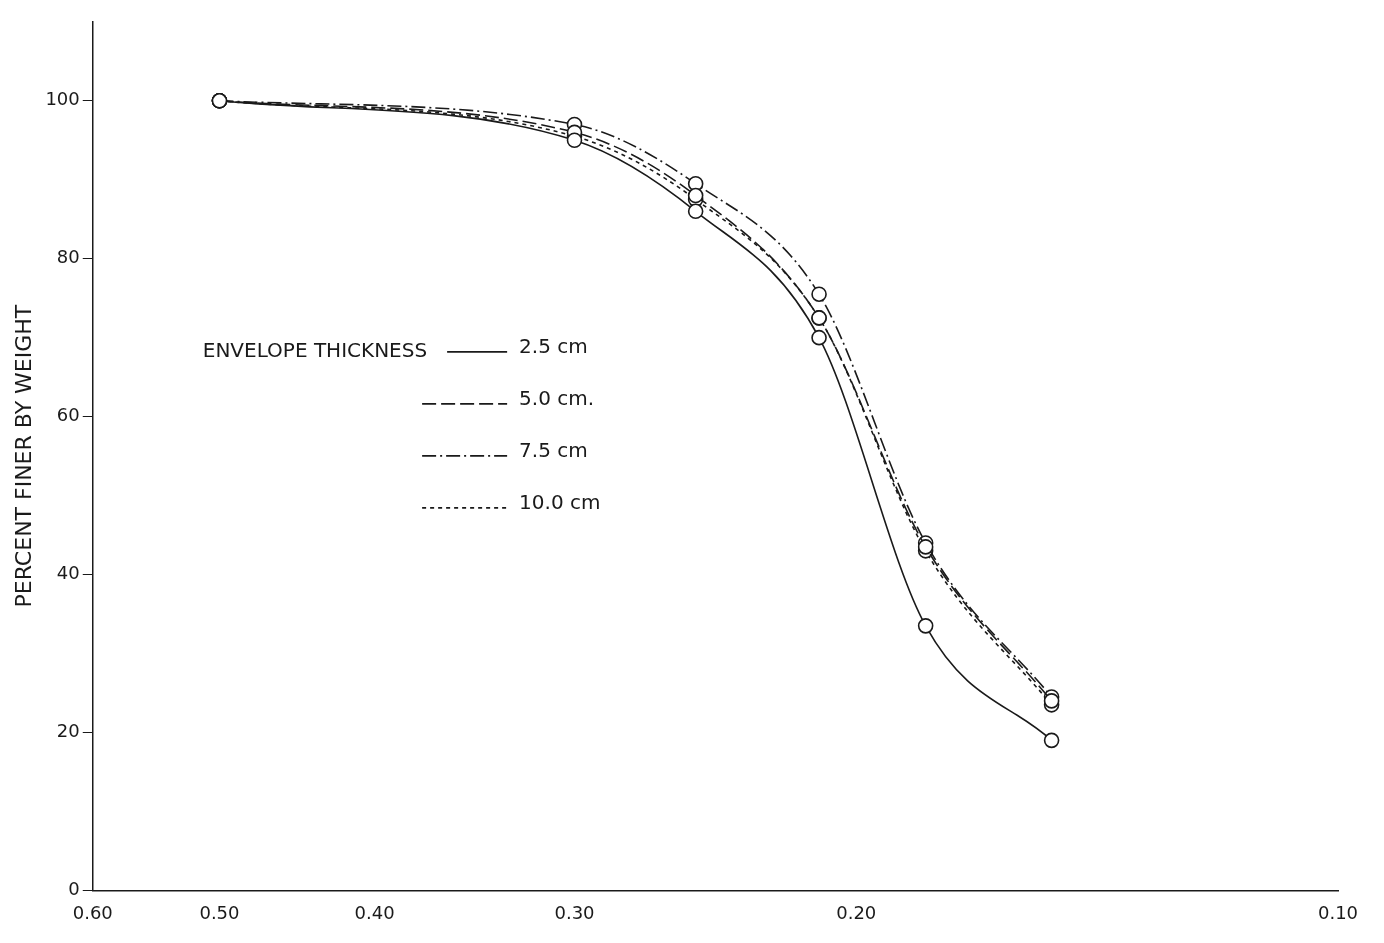  What do you see at coordinates (315, 350) in the screenshot?
I see `legend-title: ENVELOPE THICKNESS` at bounding box center [315, 350].